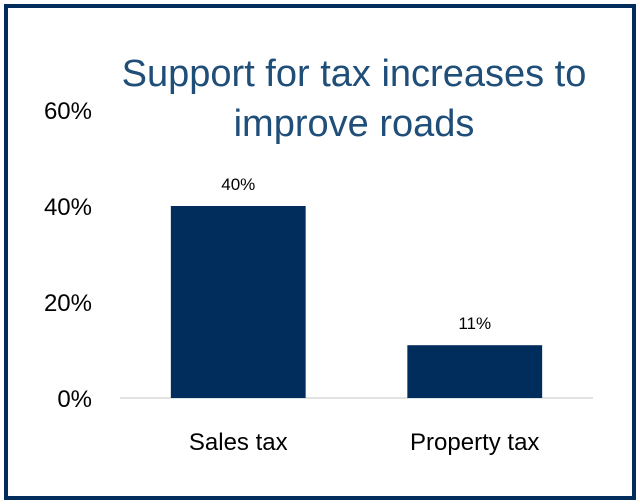 This screenshot has width=640, height=504. What do you see at coordinates (354, 74) in the screenshot?
I see `chart-title-line-1: Support for tax increases to` at bounding box center [354, 74].